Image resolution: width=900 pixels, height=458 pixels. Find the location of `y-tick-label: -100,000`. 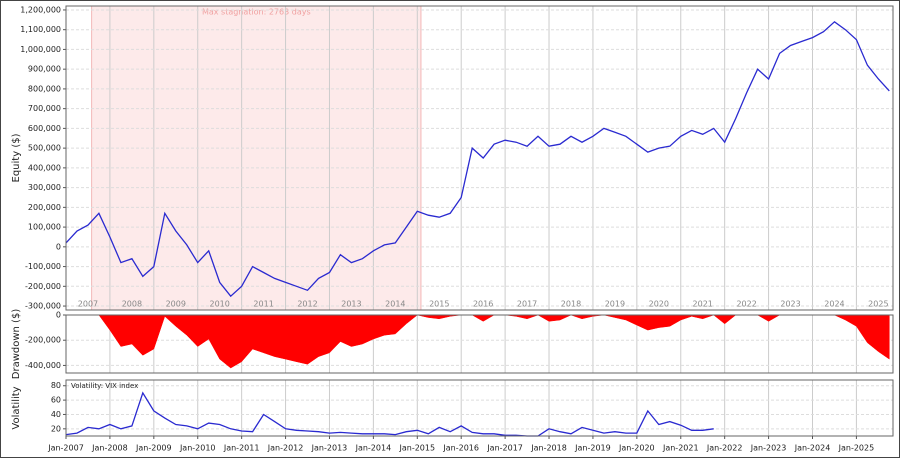

y-tick-label: -100,000 is located at coordinates (43, 266).